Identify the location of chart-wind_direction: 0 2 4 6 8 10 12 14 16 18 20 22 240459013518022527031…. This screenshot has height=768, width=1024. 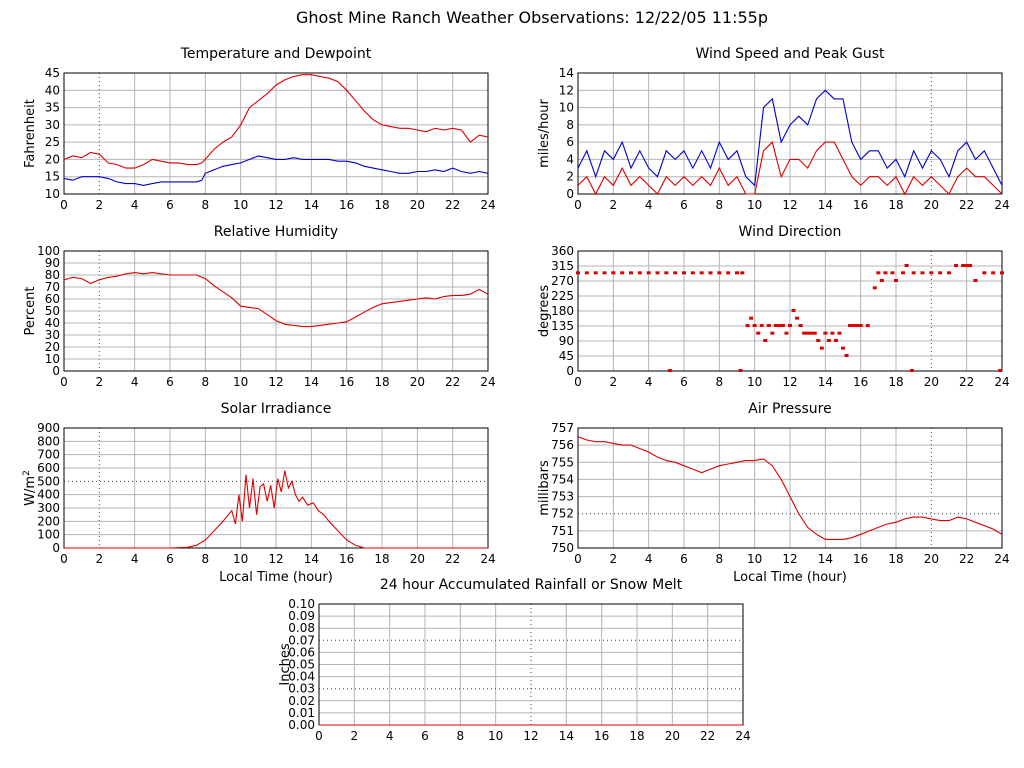
(773, 306).